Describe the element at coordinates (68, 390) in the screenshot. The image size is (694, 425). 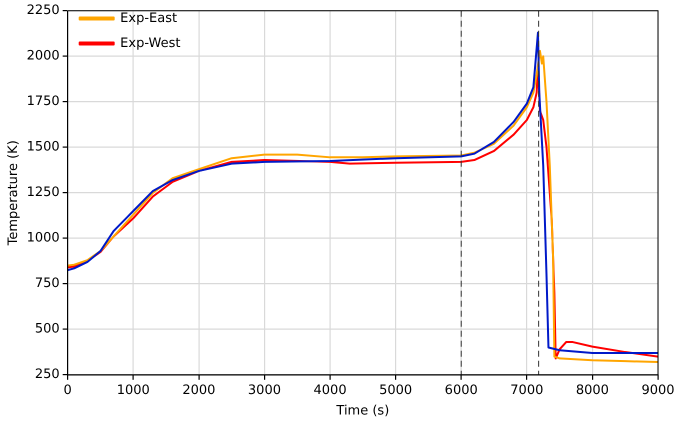
I see `x-tick-label: 0` at that location.